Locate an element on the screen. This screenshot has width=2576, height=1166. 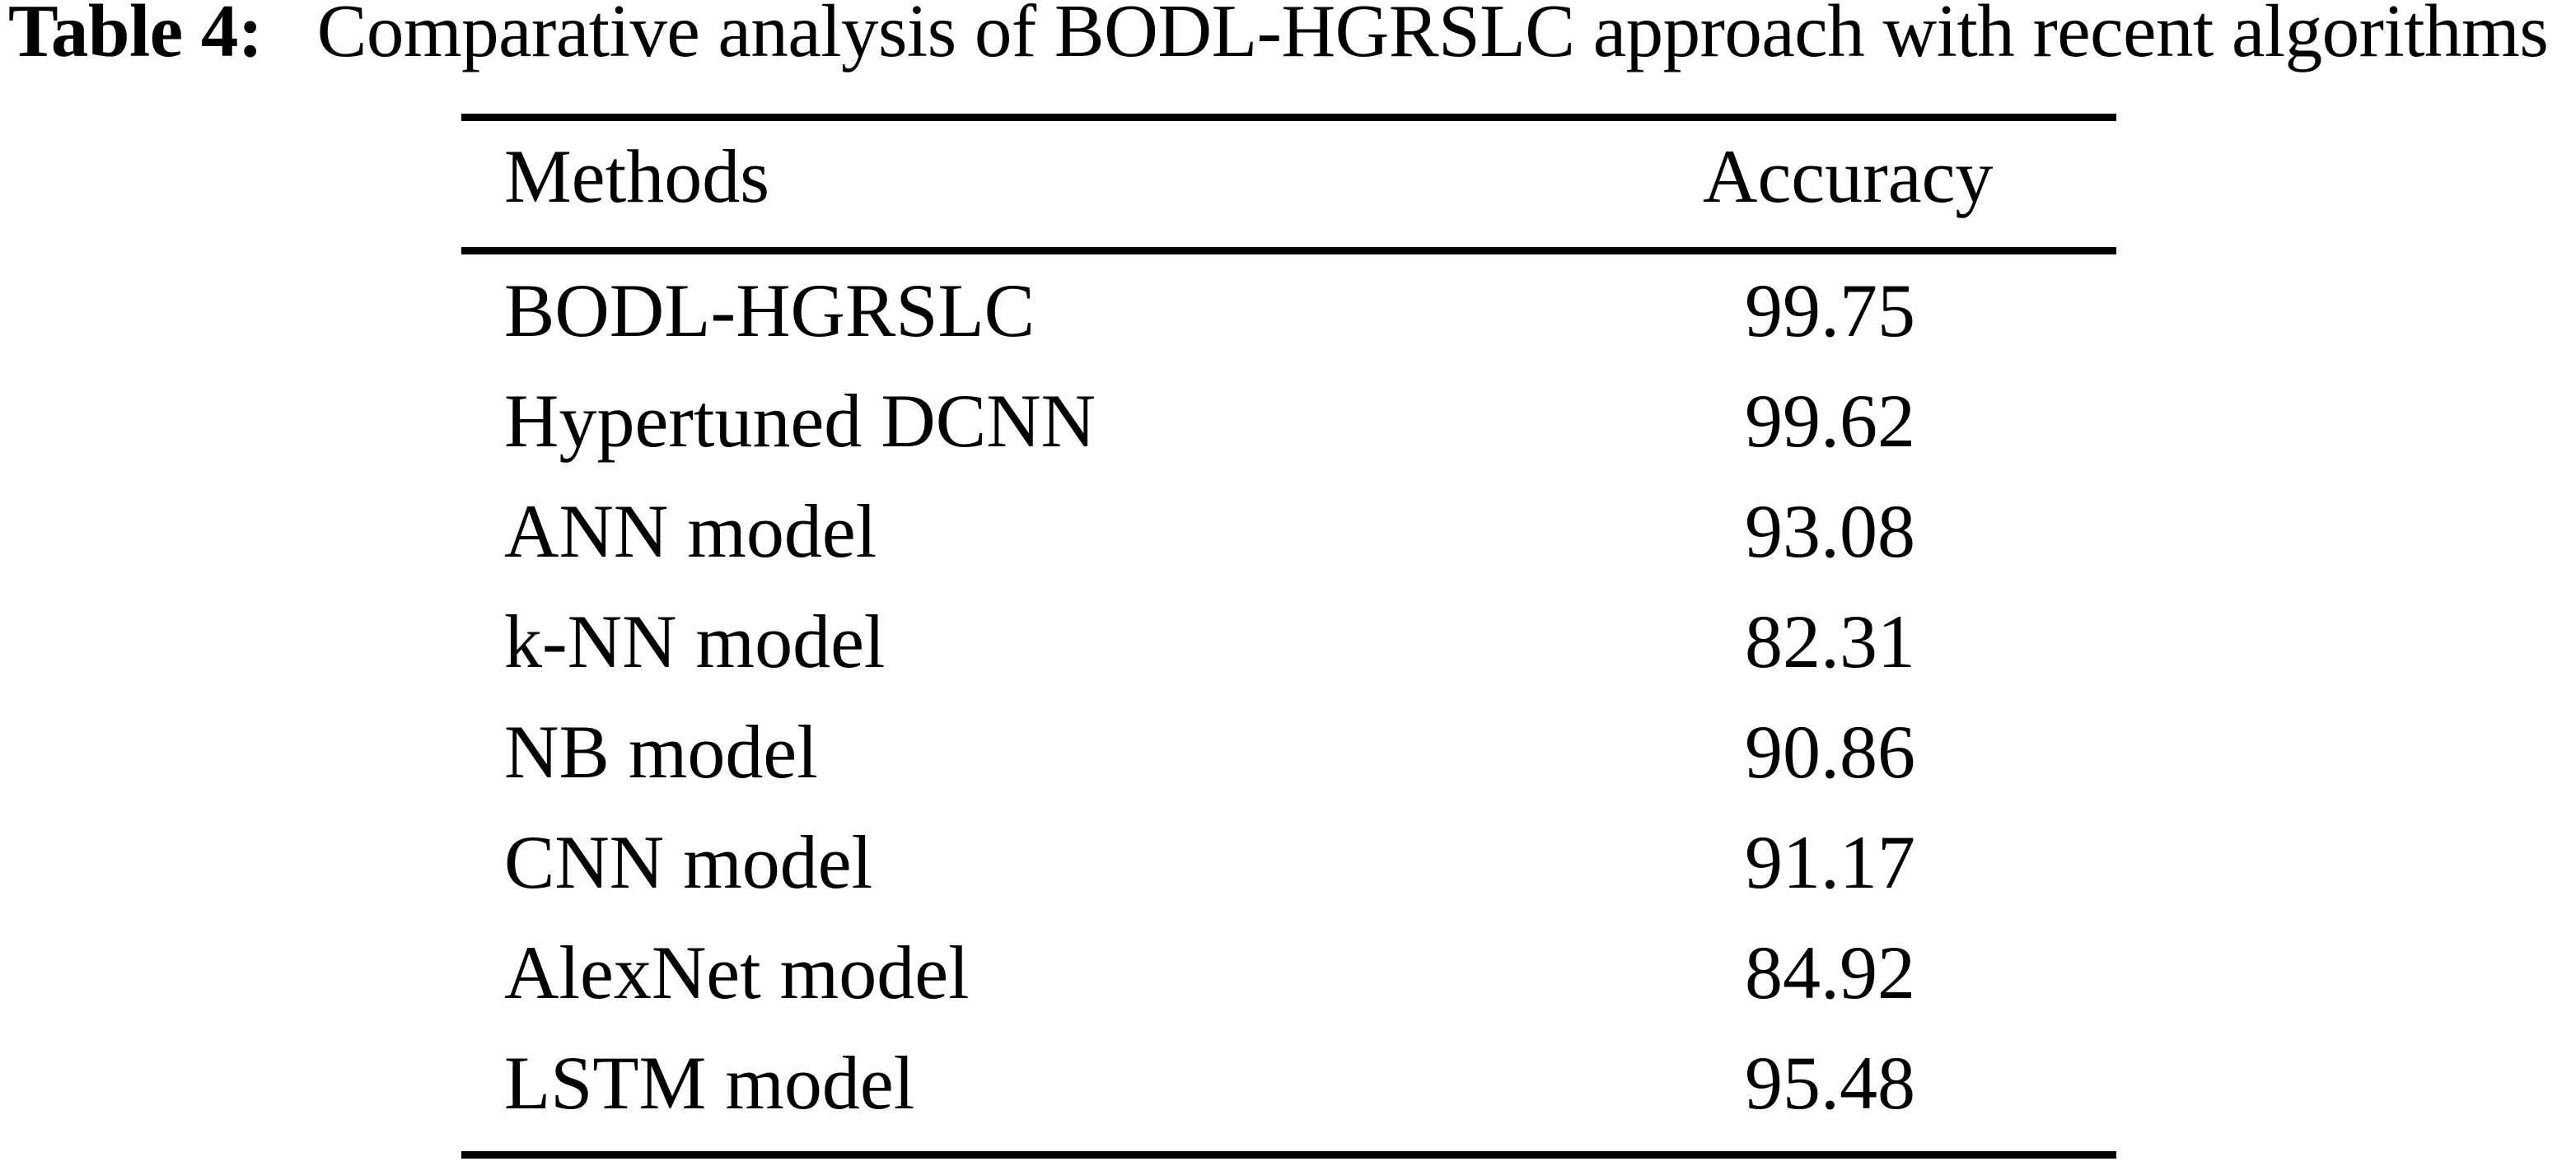
method-cell: NB model is located at coordinates (661, 752).